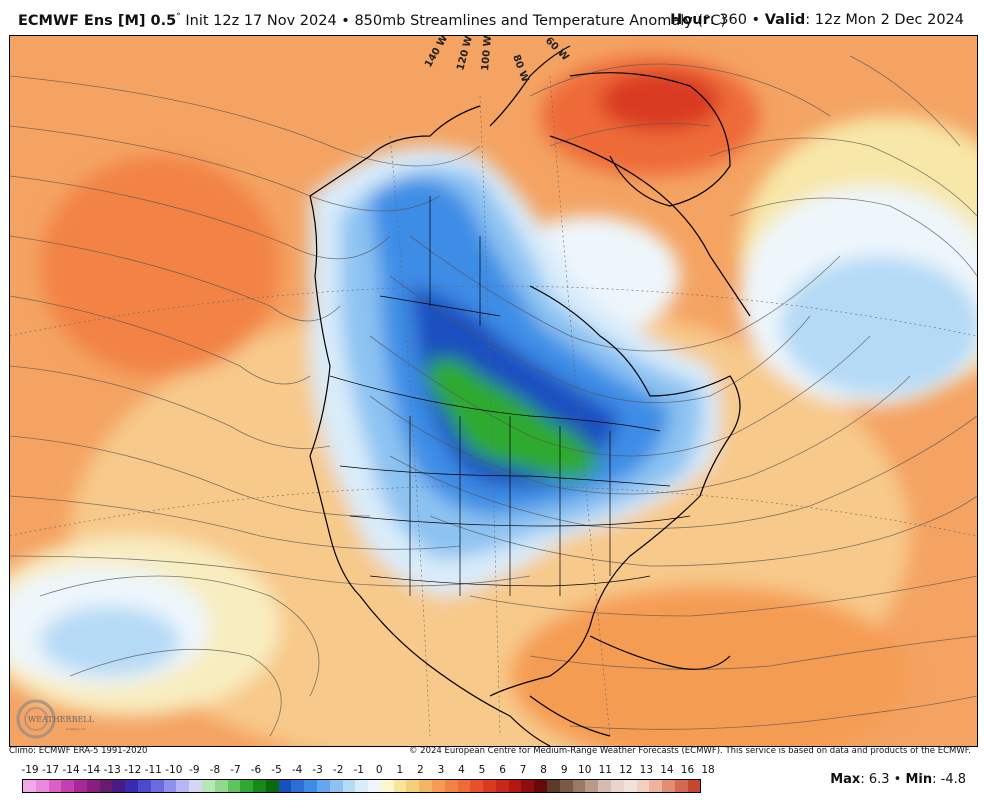  I want to click on max-value: : 6.3 •, so click(883, 779).